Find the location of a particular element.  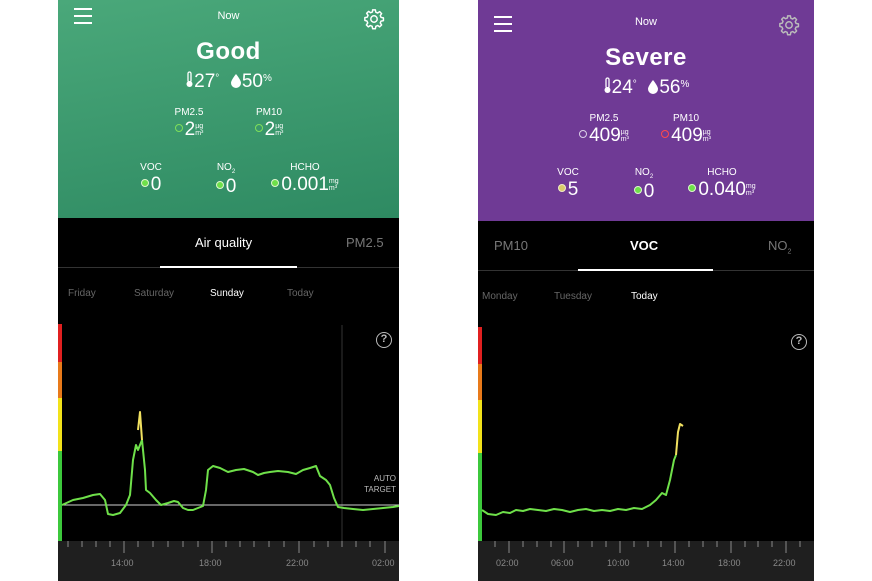

day-friday: Friday is located at coordinates (82, 293).